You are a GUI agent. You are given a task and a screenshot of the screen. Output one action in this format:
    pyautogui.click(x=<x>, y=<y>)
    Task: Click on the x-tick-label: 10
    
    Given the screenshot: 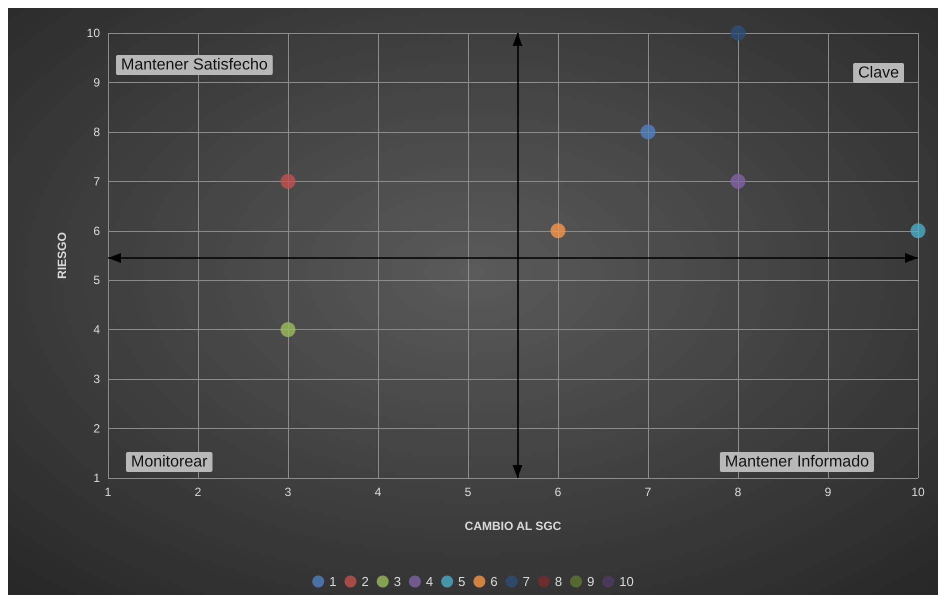 What is the action you would take?
    pyautogui.click(x=918, y=492)
    